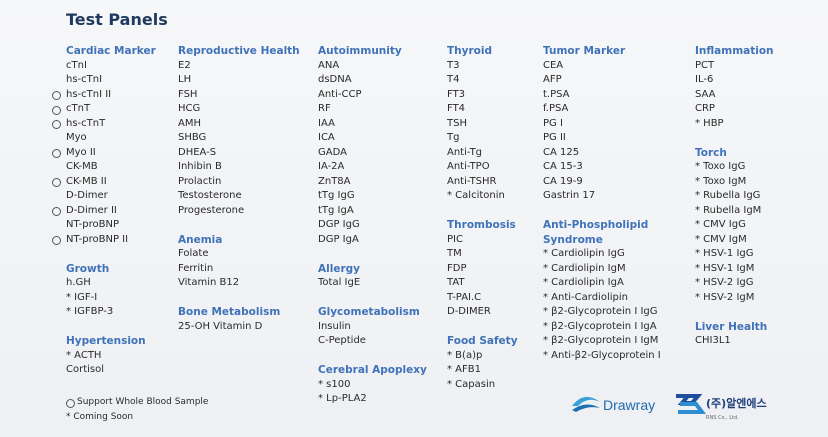  I want to click on panel-section: Food Safety * B(a)p * AFB1 * Capasin, so click(492, 363).